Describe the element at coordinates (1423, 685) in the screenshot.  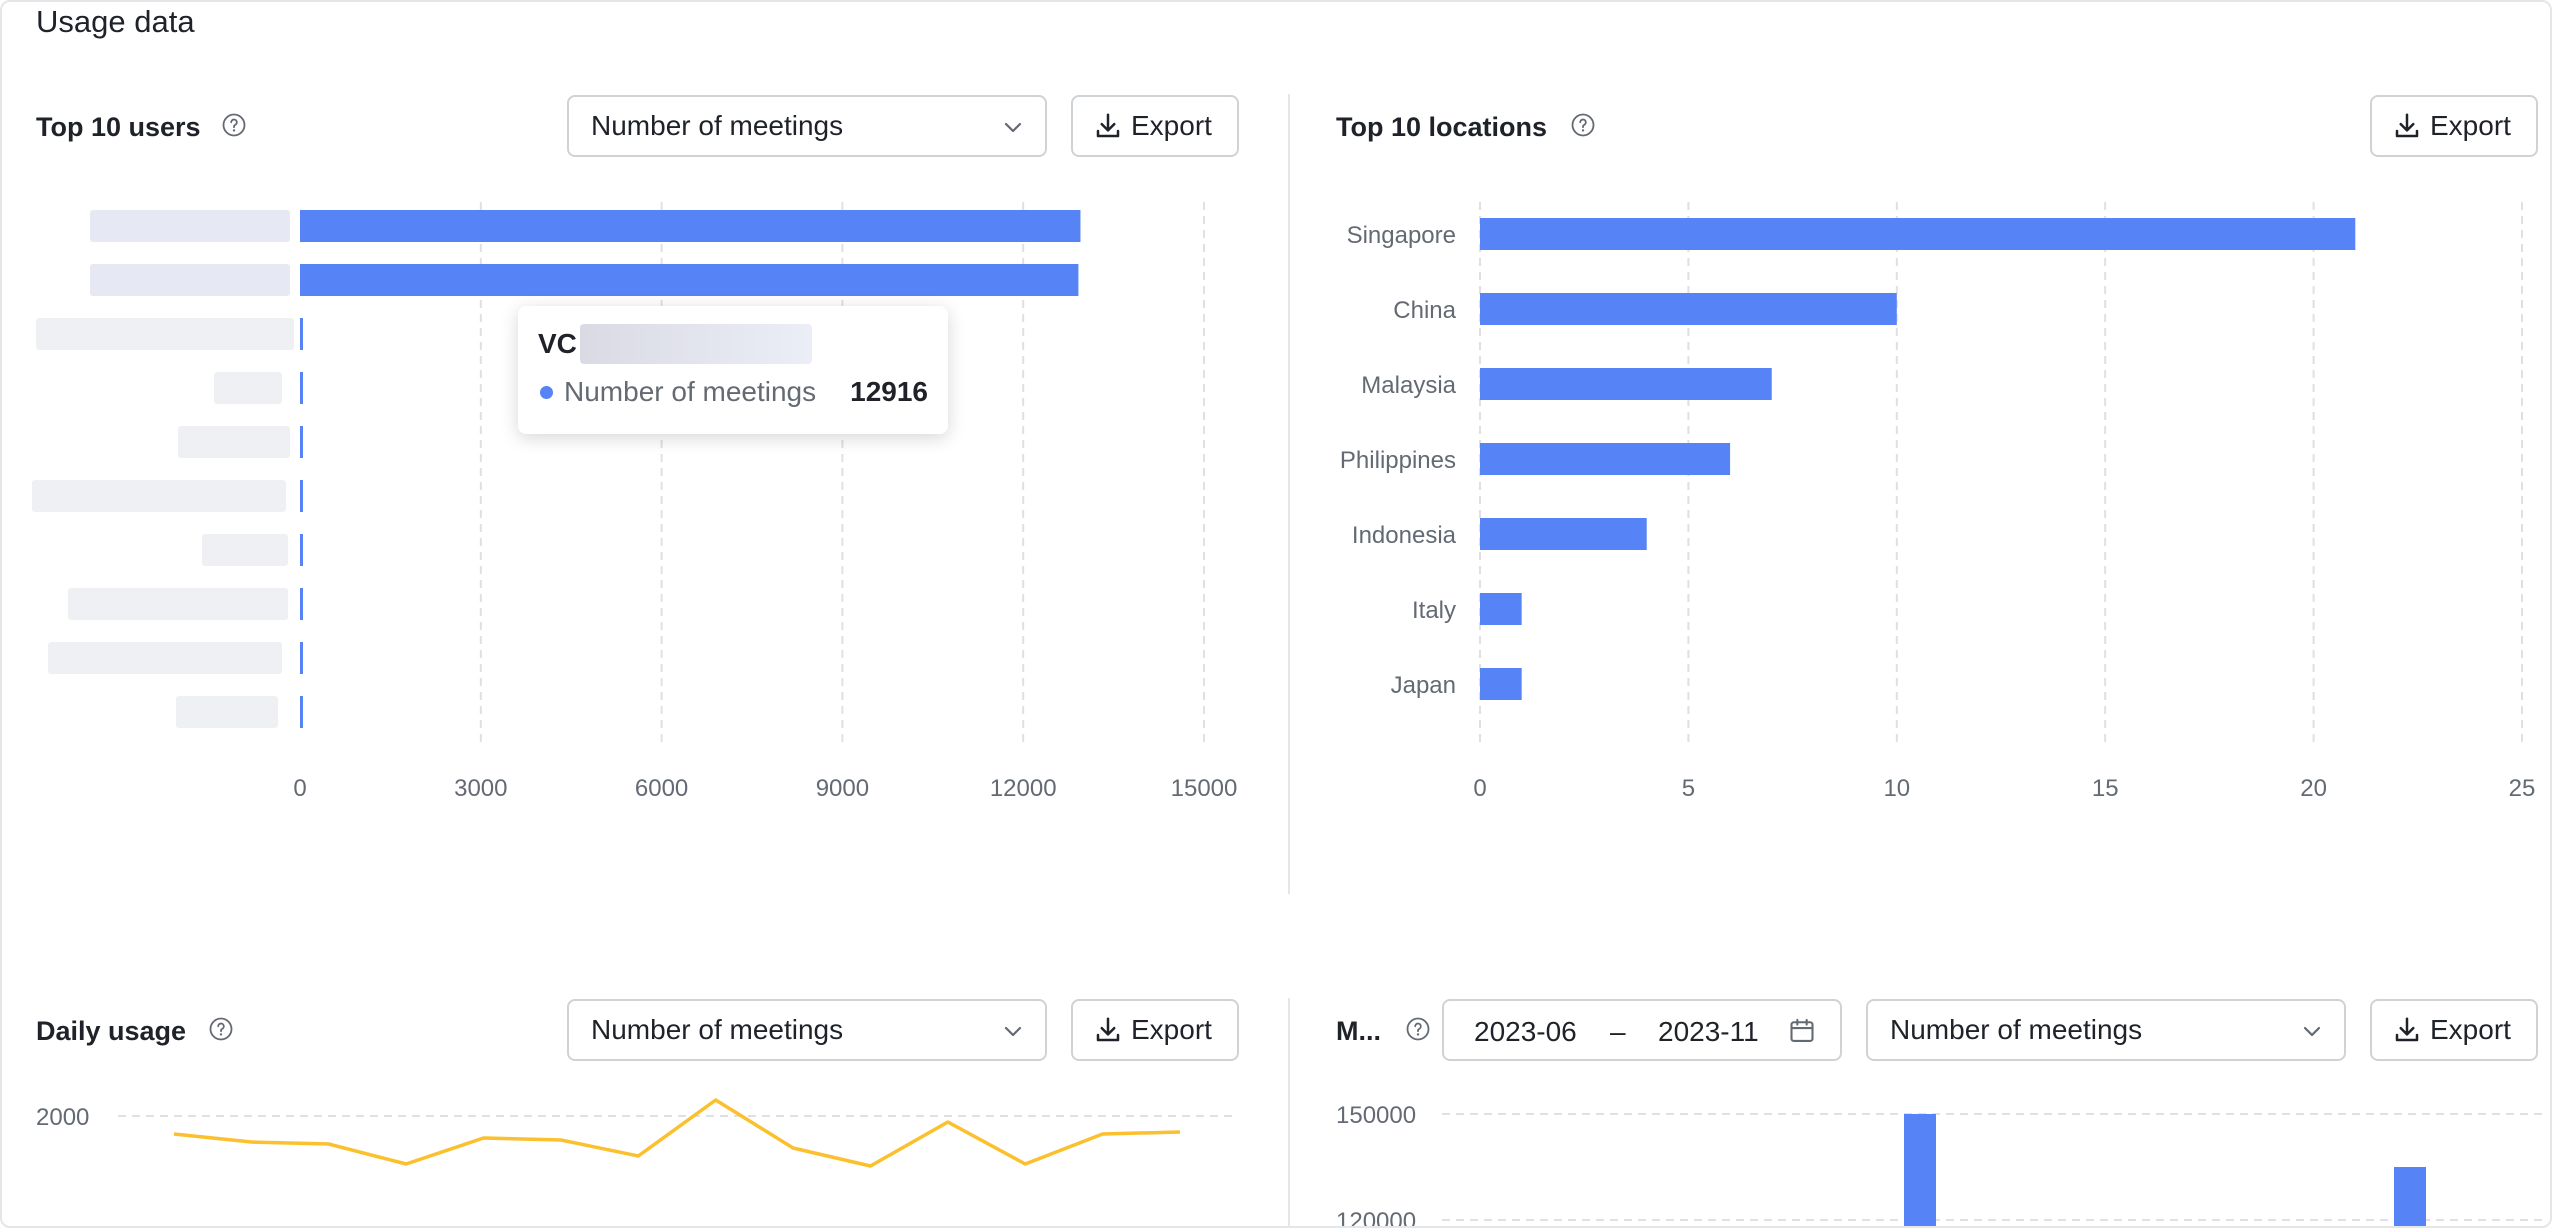
I see `y-category-label: Japan` at that location.